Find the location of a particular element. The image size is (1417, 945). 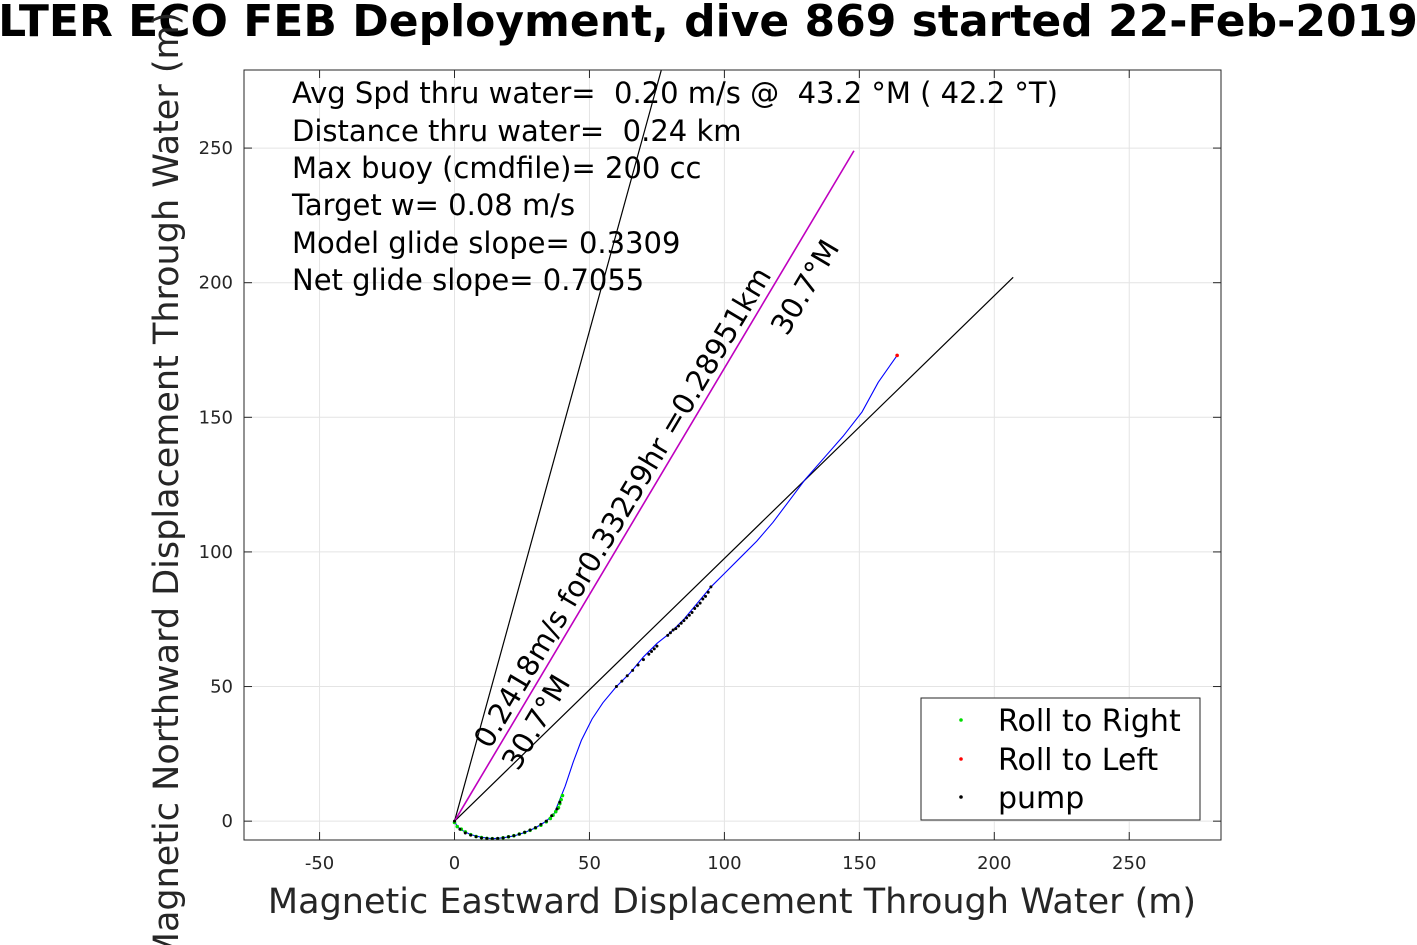

legend-entry-pump: pump is located at coordinates (1021, 798).